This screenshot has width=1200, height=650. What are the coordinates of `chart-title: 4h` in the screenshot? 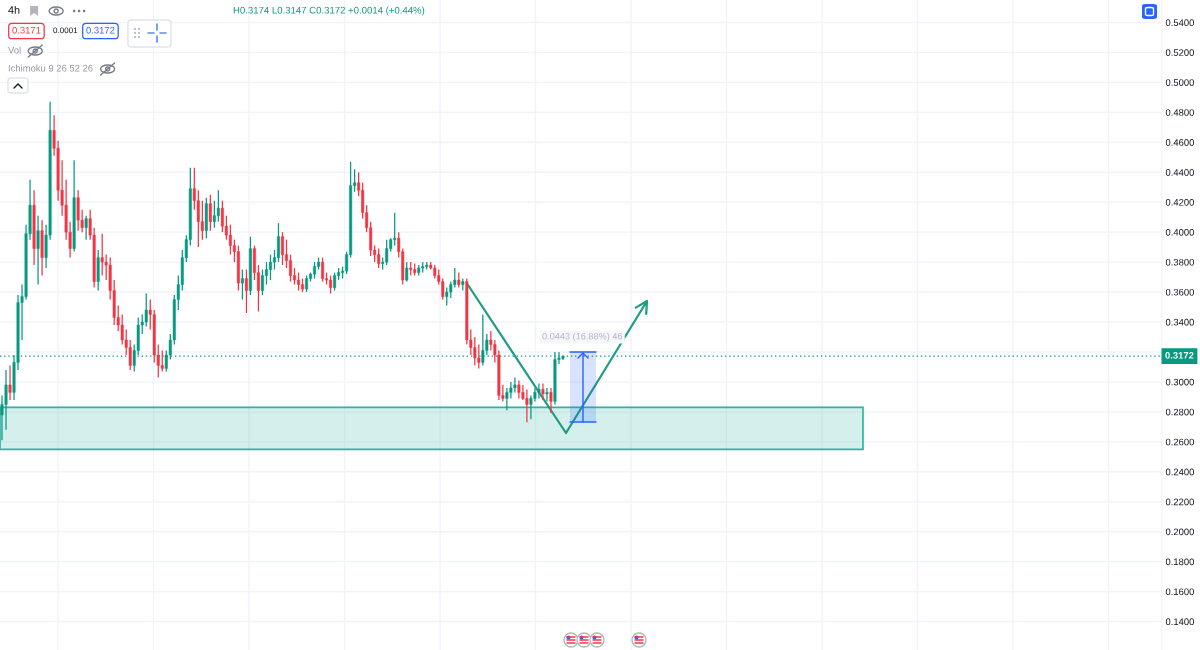 It's located at (14, 9).